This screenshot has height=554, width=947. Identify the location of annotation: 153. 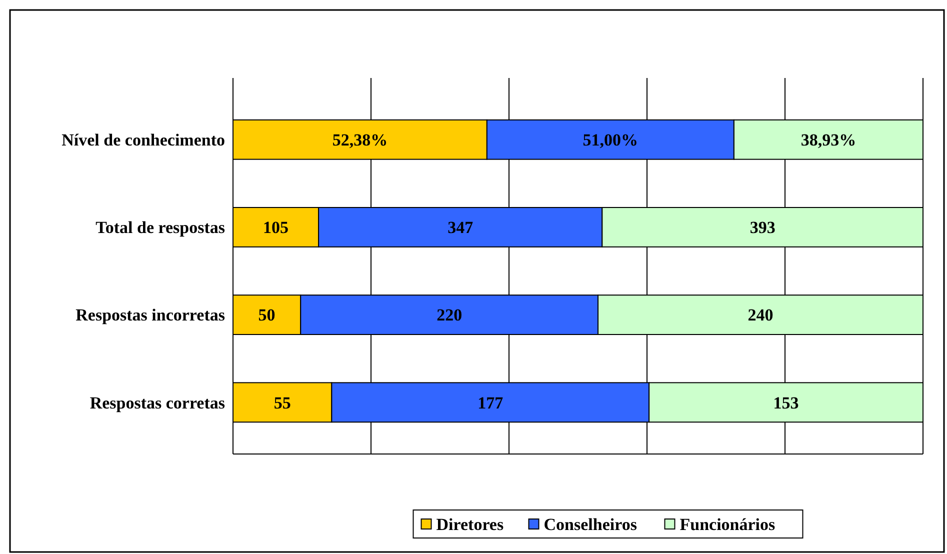
(786, 402).